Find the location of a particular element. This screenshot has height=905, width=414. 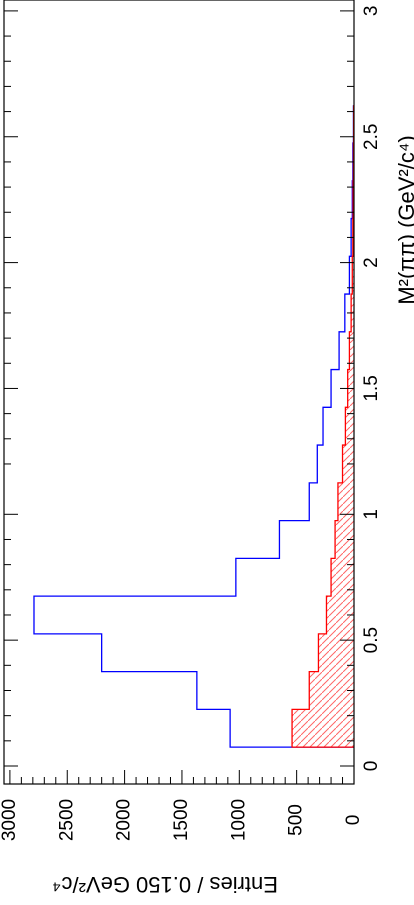

y-tick-label-5: 2500 is located at coordinates (66, 820).